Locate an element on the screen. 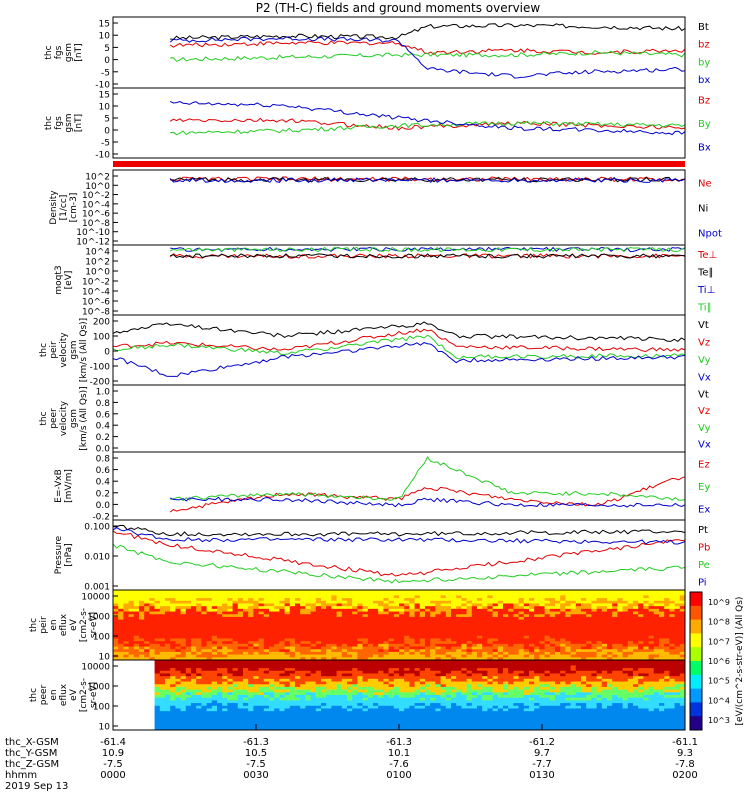 Image resolution: width=750 pixels, height=800 pixels. series-line-Vy is located at coordinates (399, 347).